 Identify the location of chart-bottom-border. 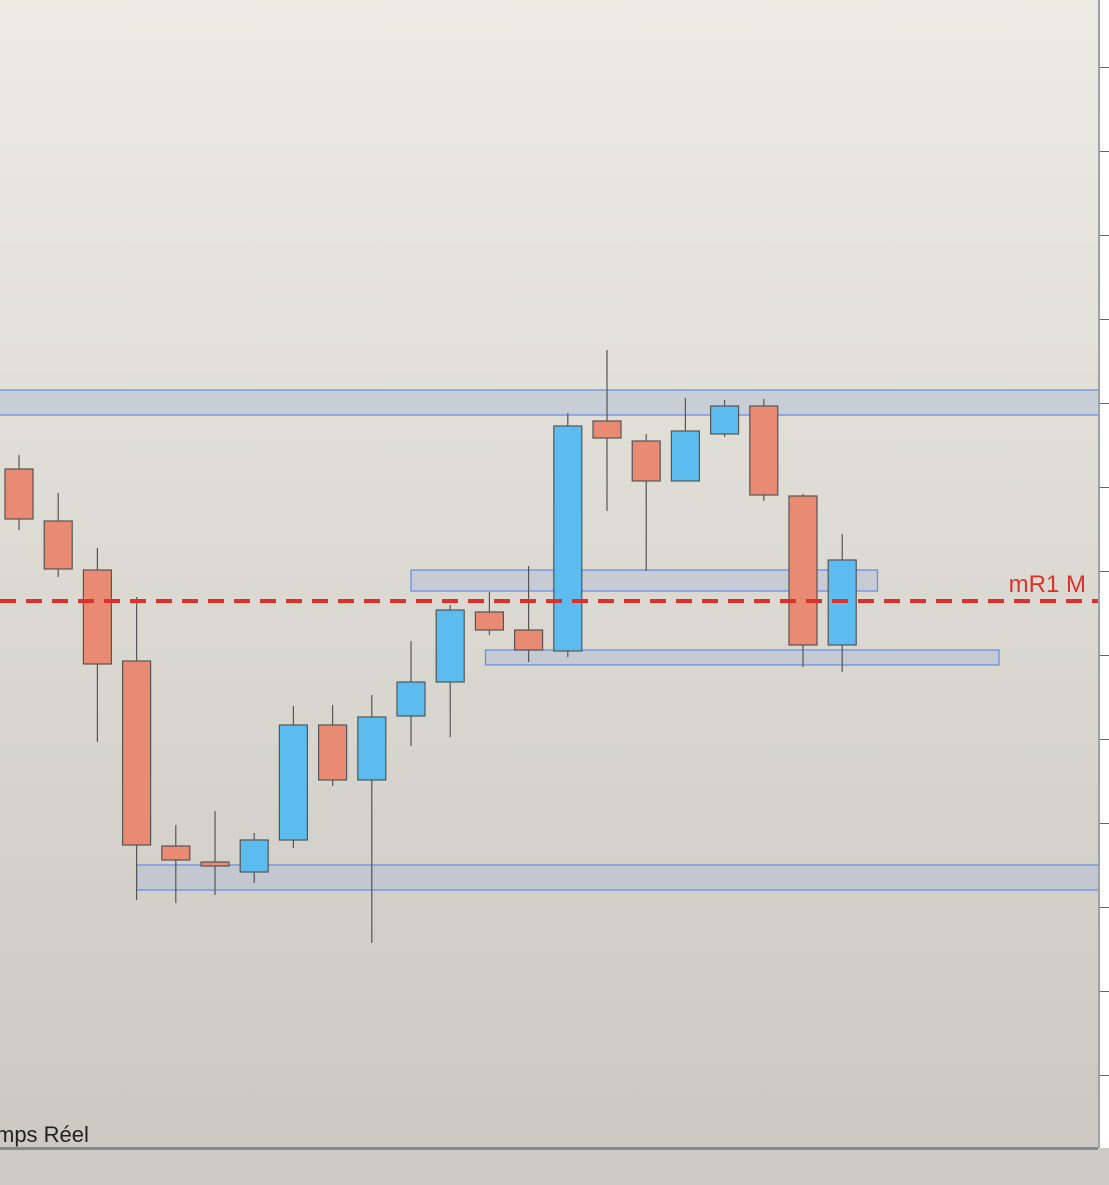
(549, 1148).